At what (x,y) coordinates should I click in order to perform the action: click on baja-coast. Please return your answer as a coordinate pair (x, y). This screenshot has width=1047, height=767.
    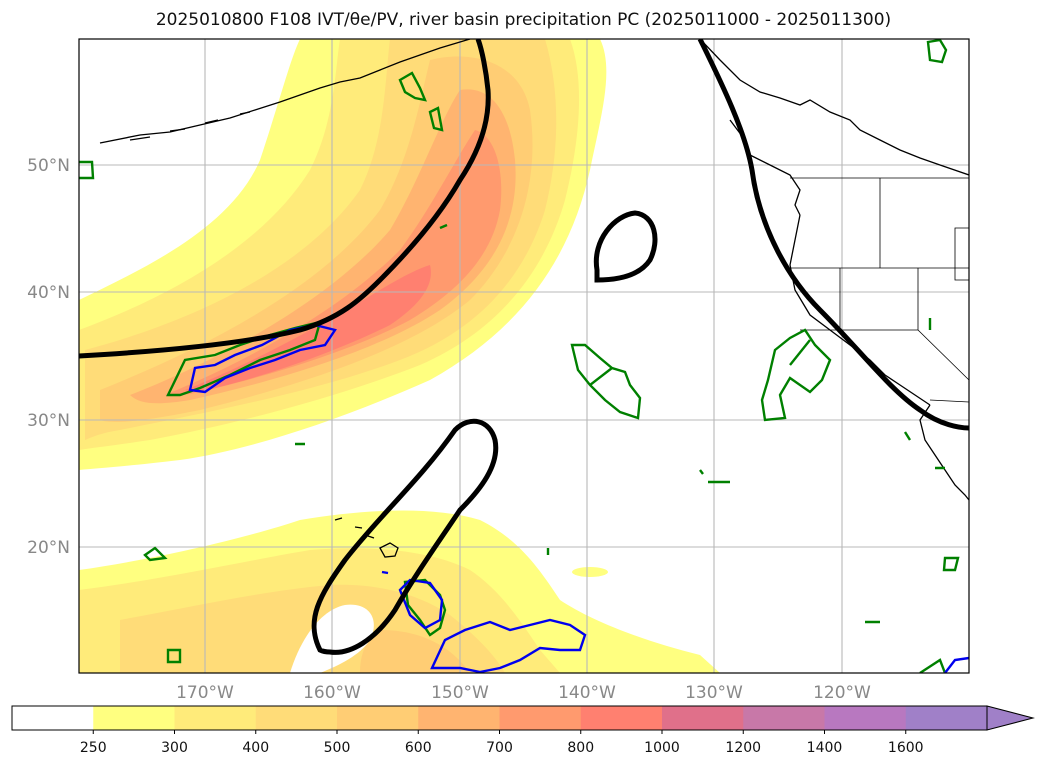
    Looking at the image, I should click on (944, 452).